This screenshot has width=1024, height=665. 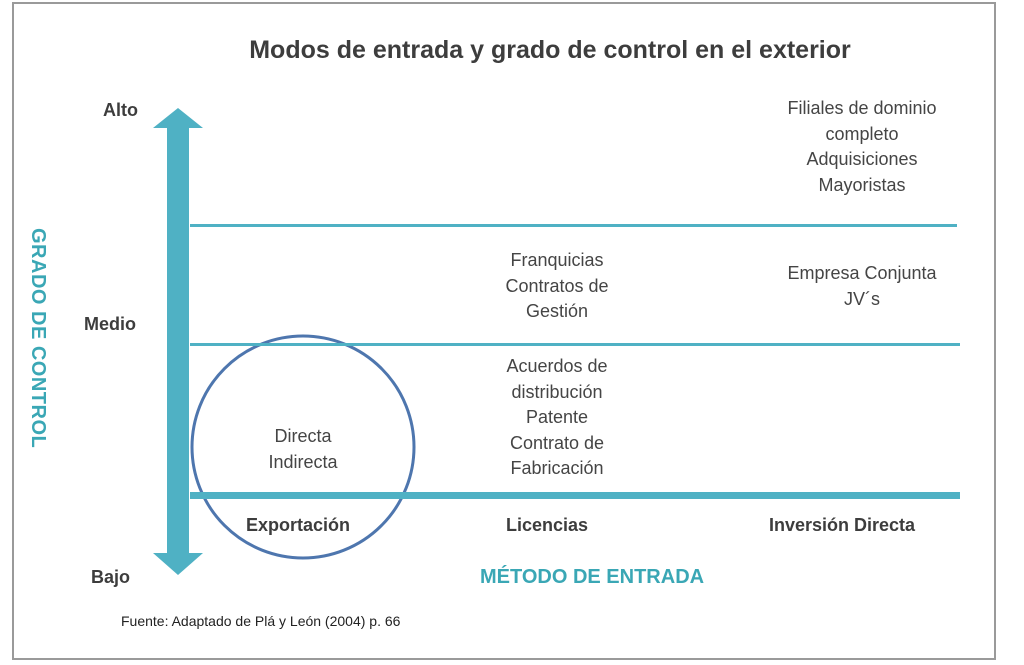 I want to click on y-level-low: Bajo, so click(x=111, y=577).